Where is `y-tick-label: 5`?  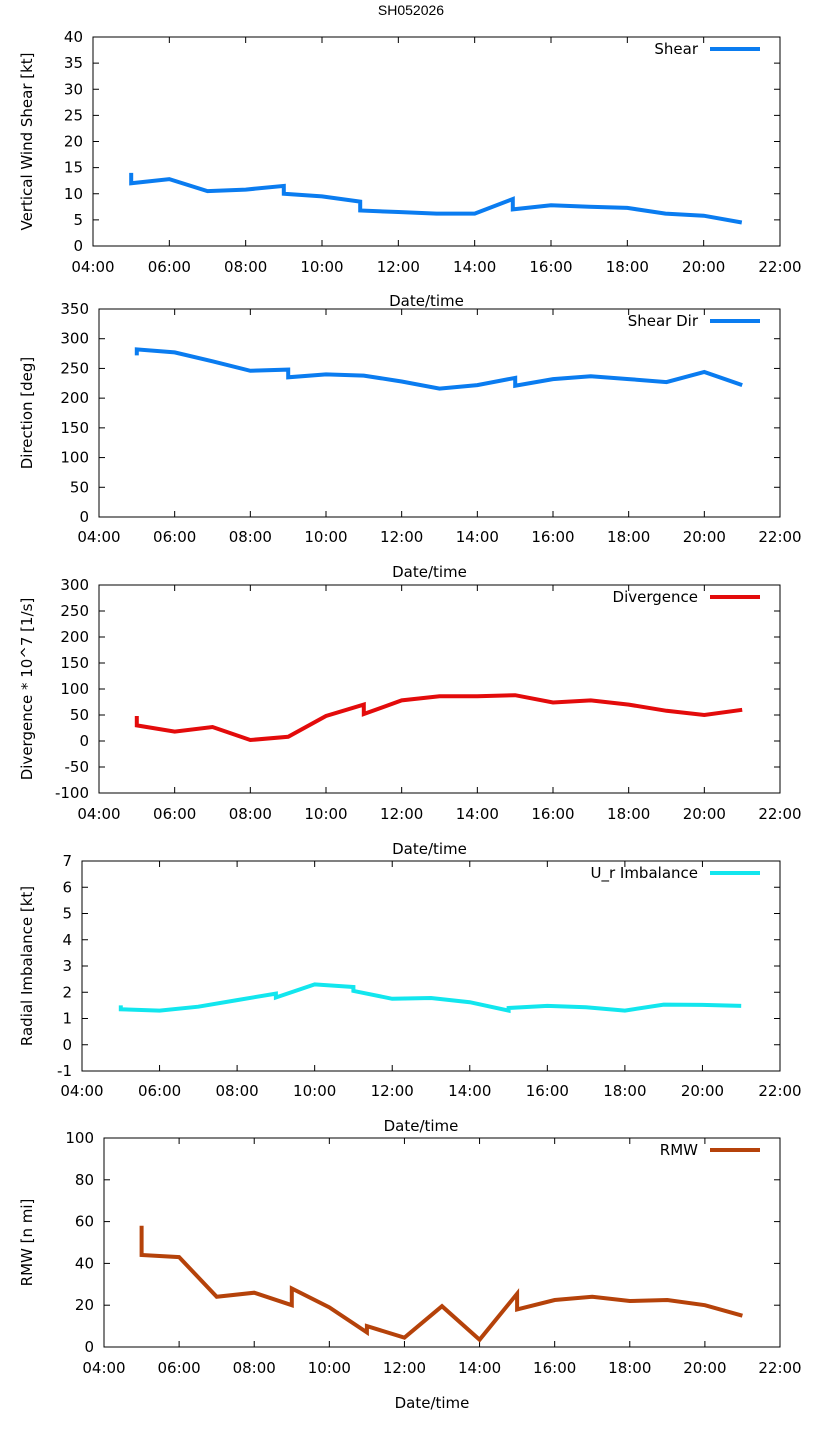 y-tick-label: 5 is located at coordinates (67, 914).